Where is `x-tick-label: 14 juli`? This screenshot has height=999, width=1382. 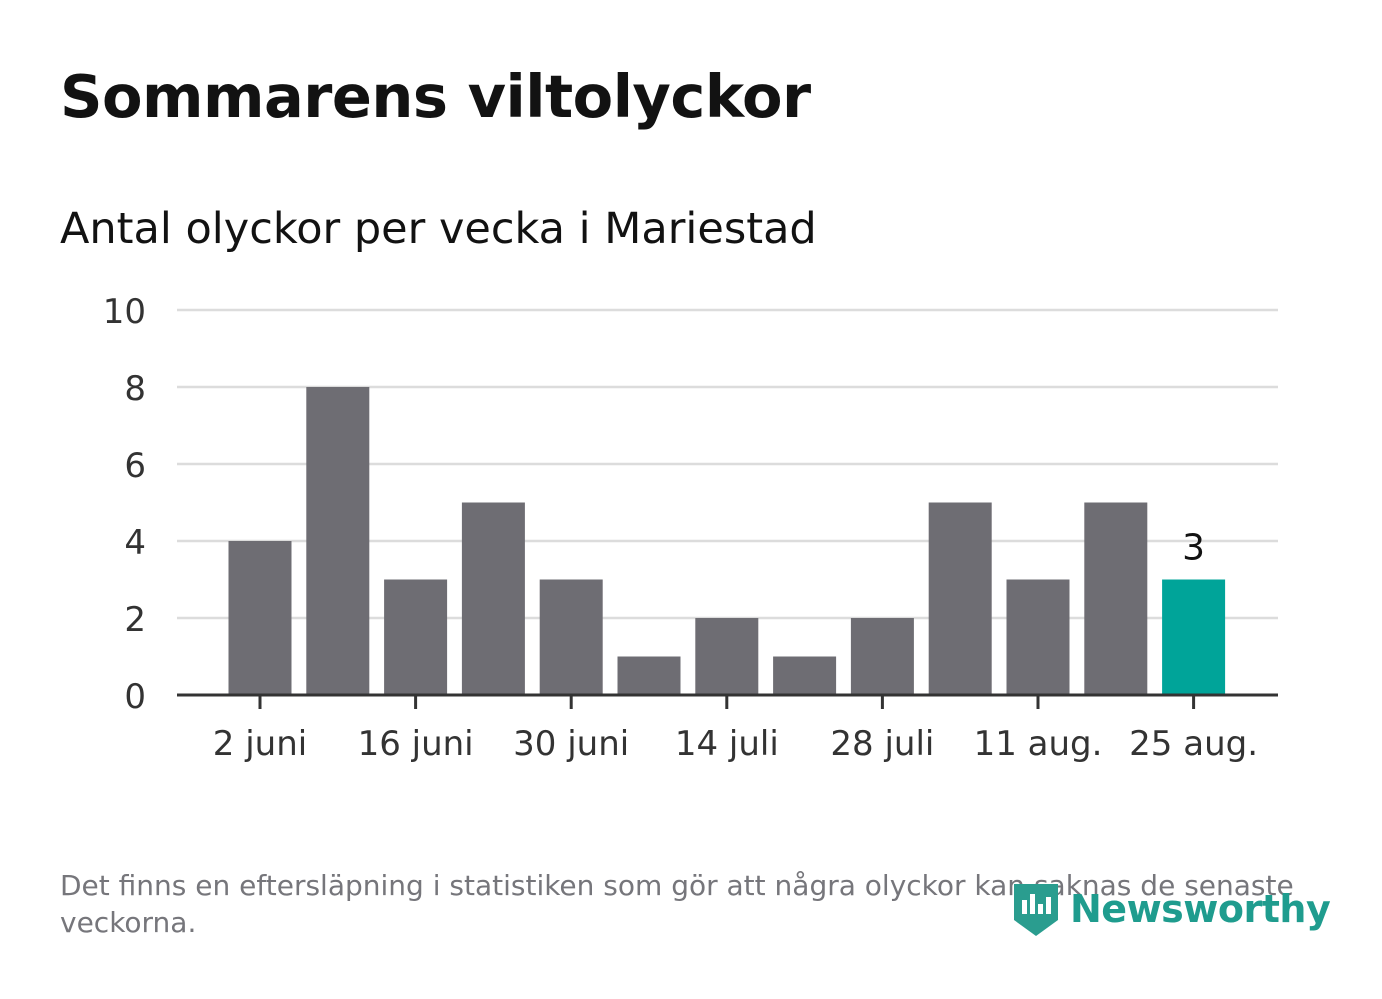 x-tick-label: 14 juli is located at coordinates (727, 744).